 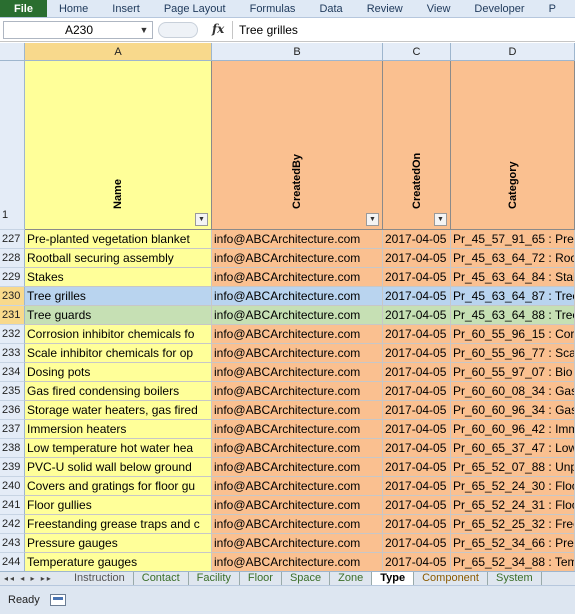 I want to click on sheet-tab-component: Component, so click(x=451, y=578).